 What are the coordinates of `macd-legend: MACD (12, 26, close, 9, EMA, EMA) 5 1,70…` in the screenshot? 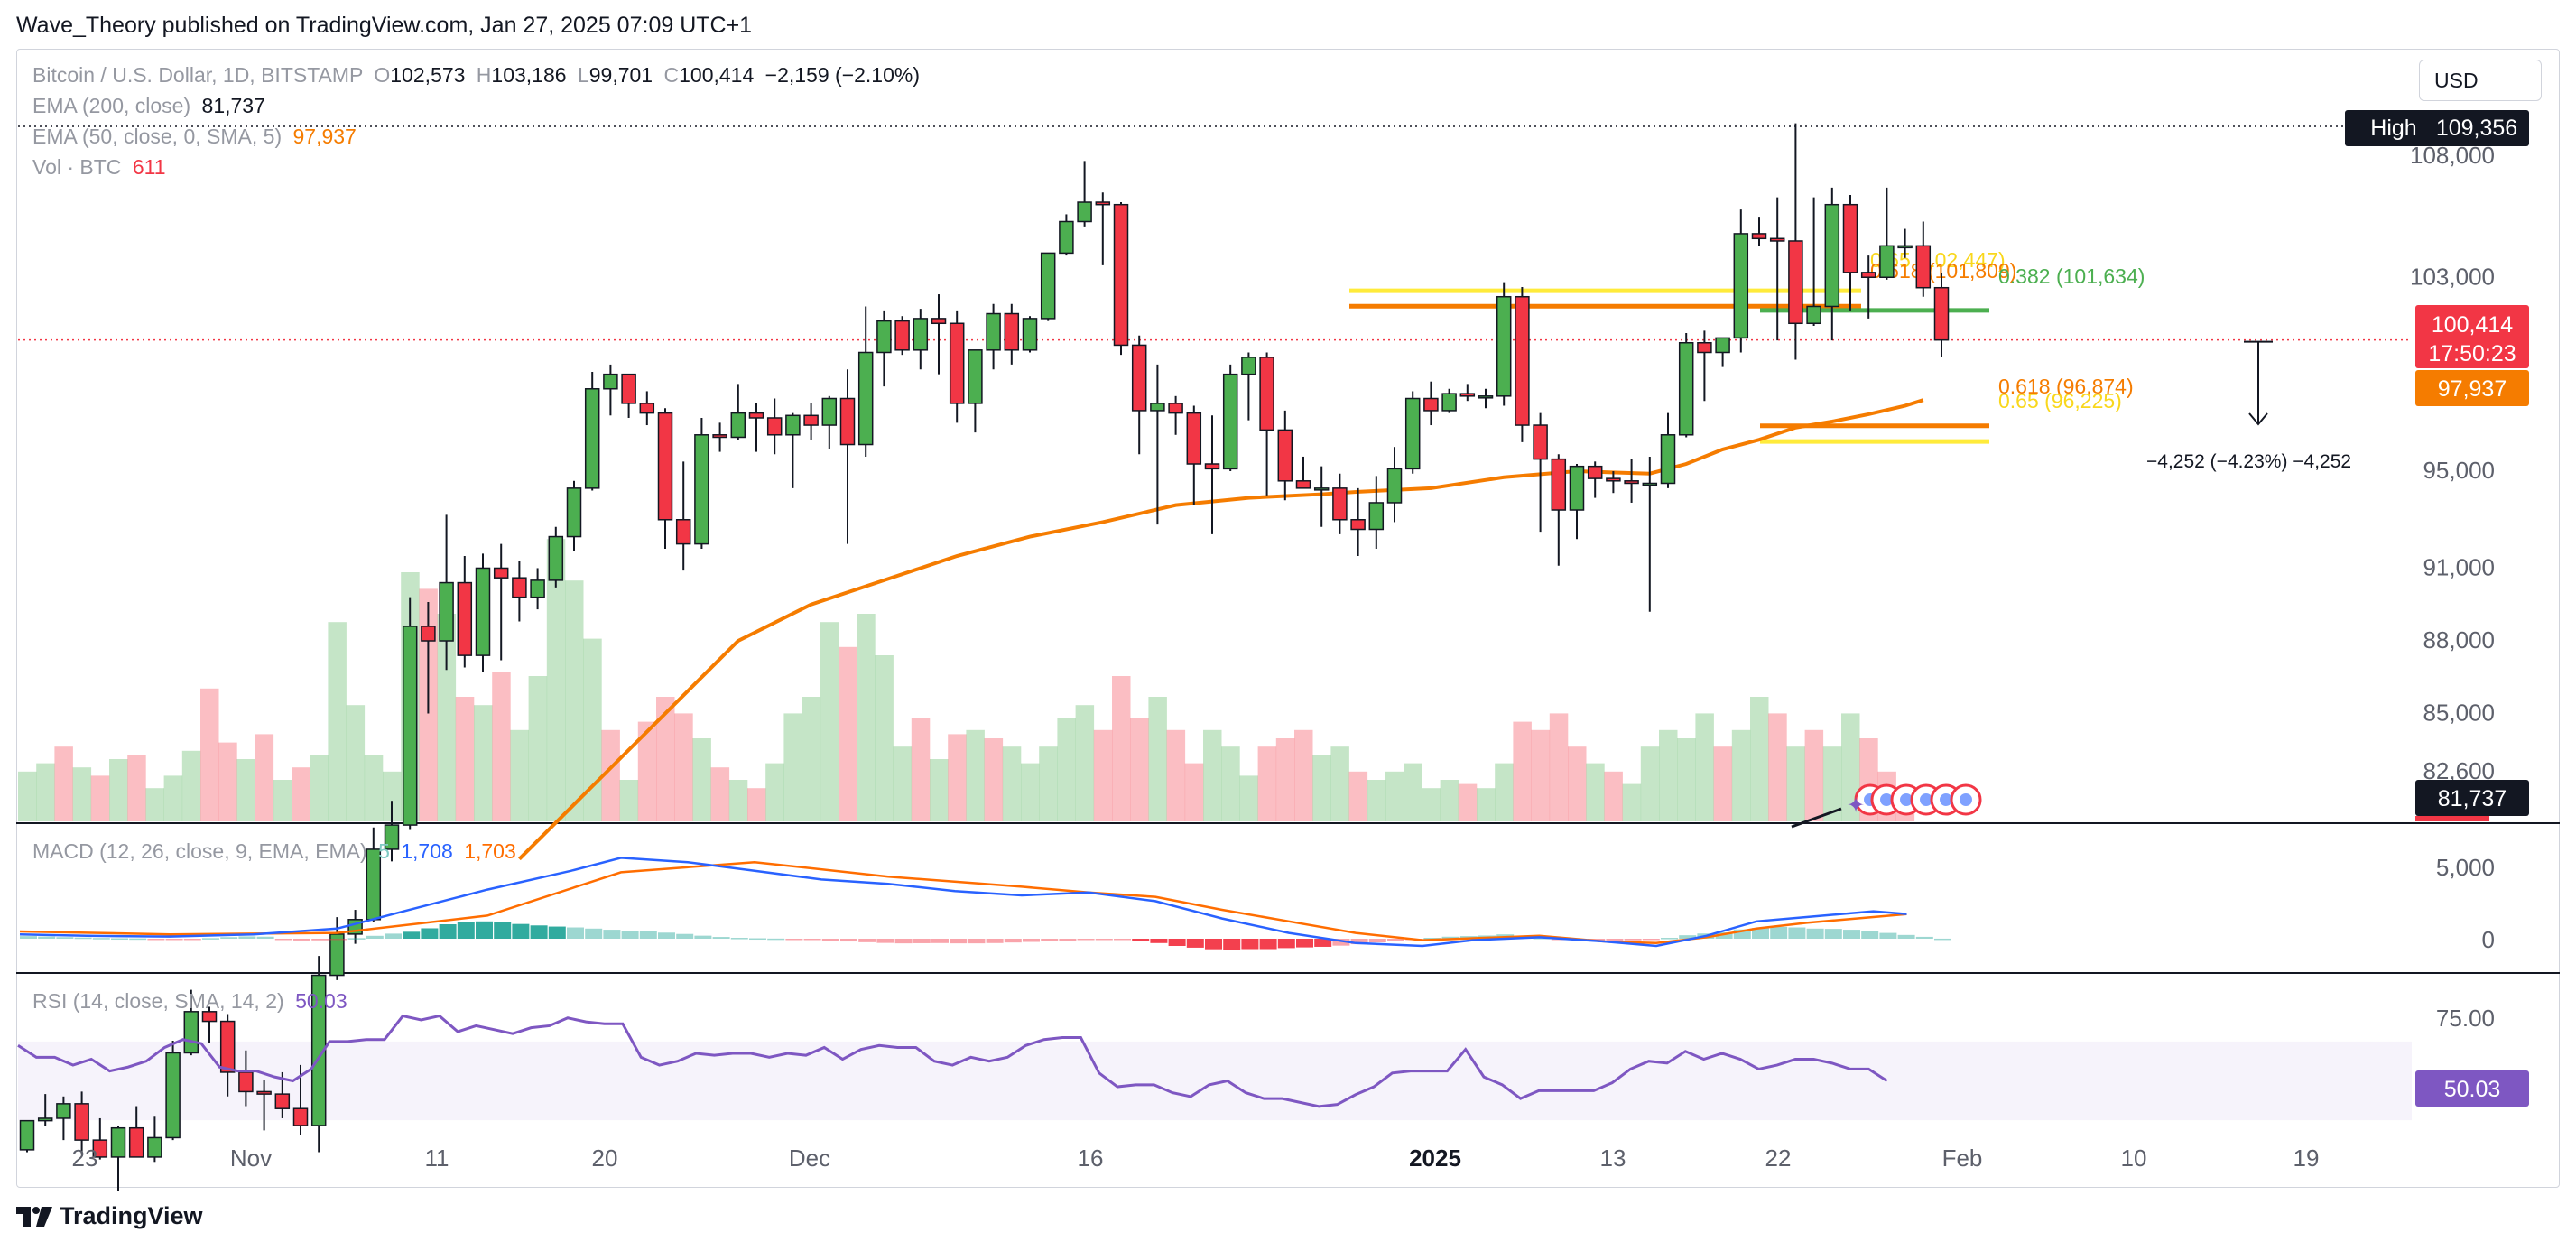 It's located at (274, 851).